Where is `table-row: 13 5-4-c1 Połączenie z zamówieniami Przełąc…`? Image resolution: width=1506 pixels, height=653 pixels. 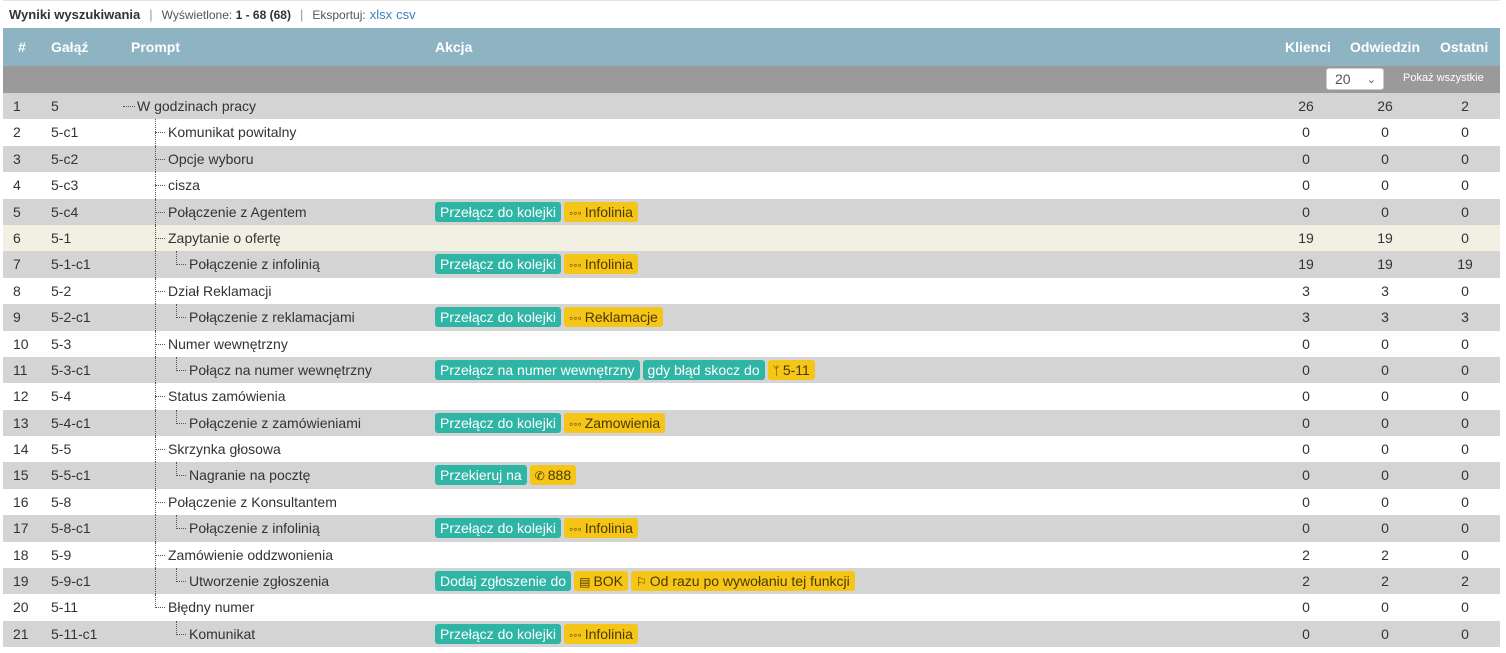 table-row: 13 5-4-c1 Połączenie z zamówieniami Przełąc… is located at coordinates (751, 423).